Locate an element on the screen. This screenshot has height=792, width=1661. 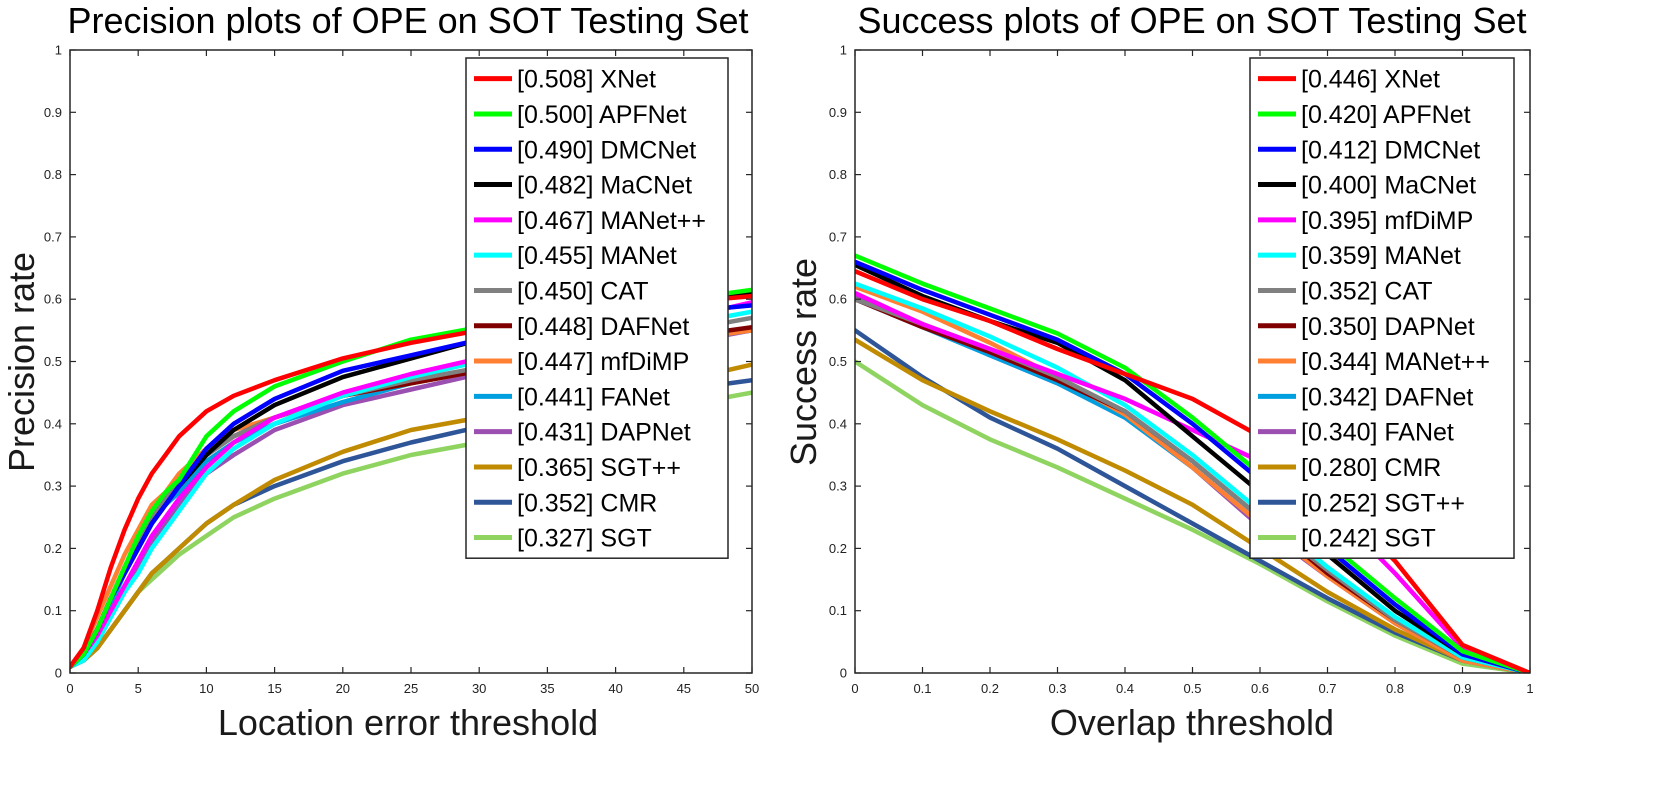
x-tick-label: 0.3 is located at coordinates (1057, 688).